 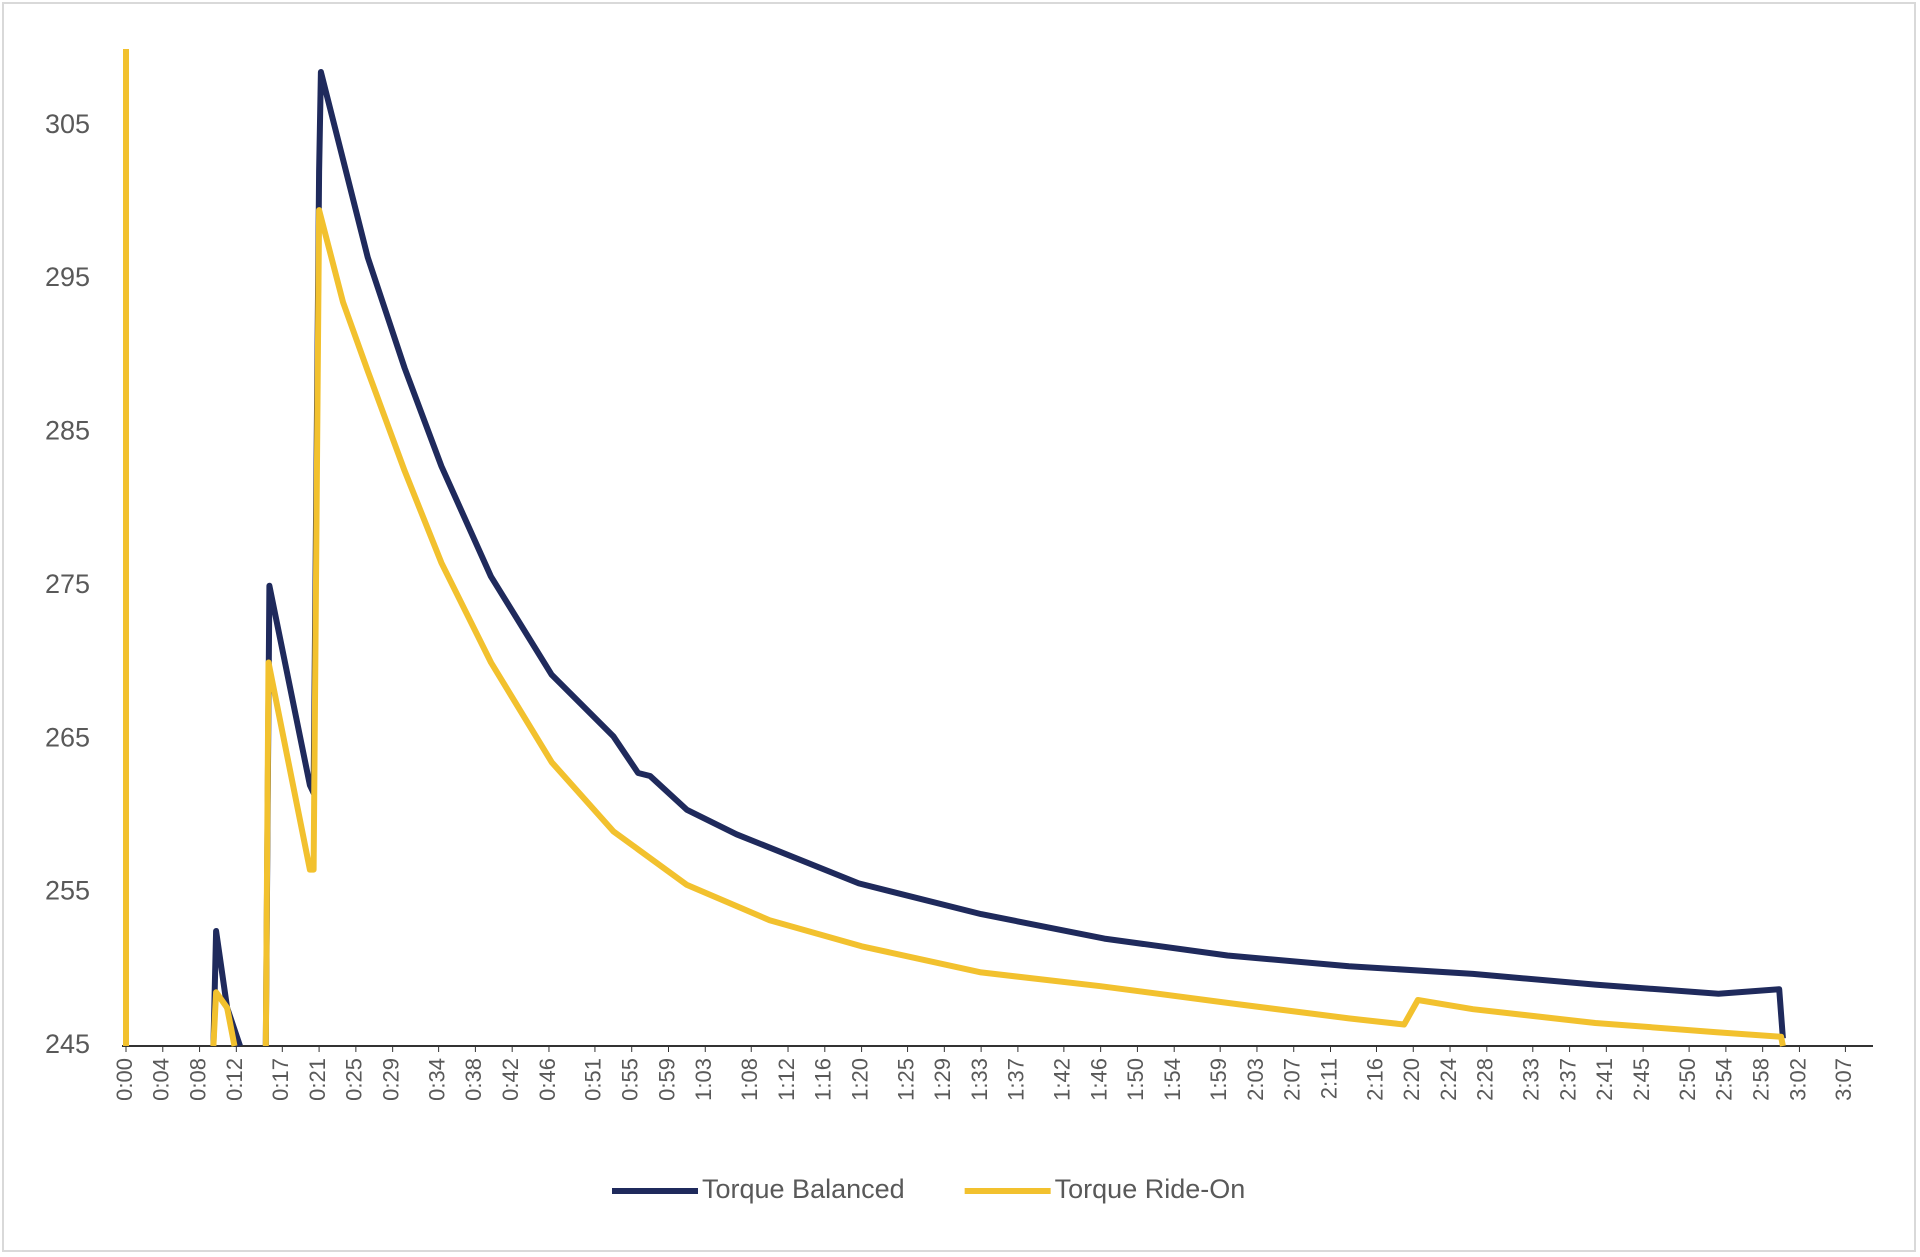 What do you see at coordinates (510, 1079) in the screenshot?
I see `x-tick-label: 0:42` at bounding box center [510, 1079].